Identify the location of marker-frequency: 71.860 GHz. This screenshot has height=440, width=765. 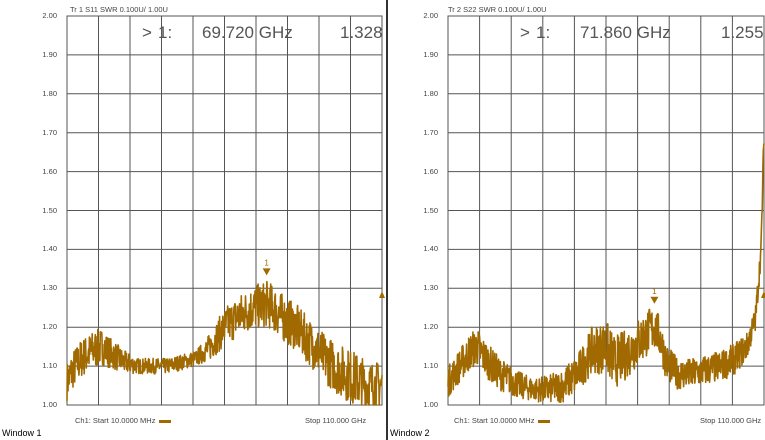
(625, 32).